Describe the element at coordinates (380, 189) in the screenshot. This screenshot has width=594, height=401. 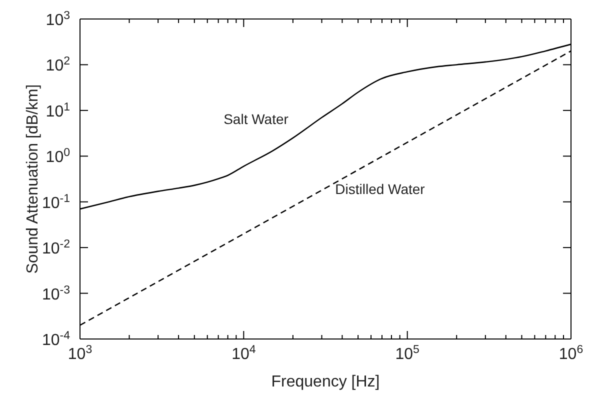
I see `series-label: Distilled Water` at that location.